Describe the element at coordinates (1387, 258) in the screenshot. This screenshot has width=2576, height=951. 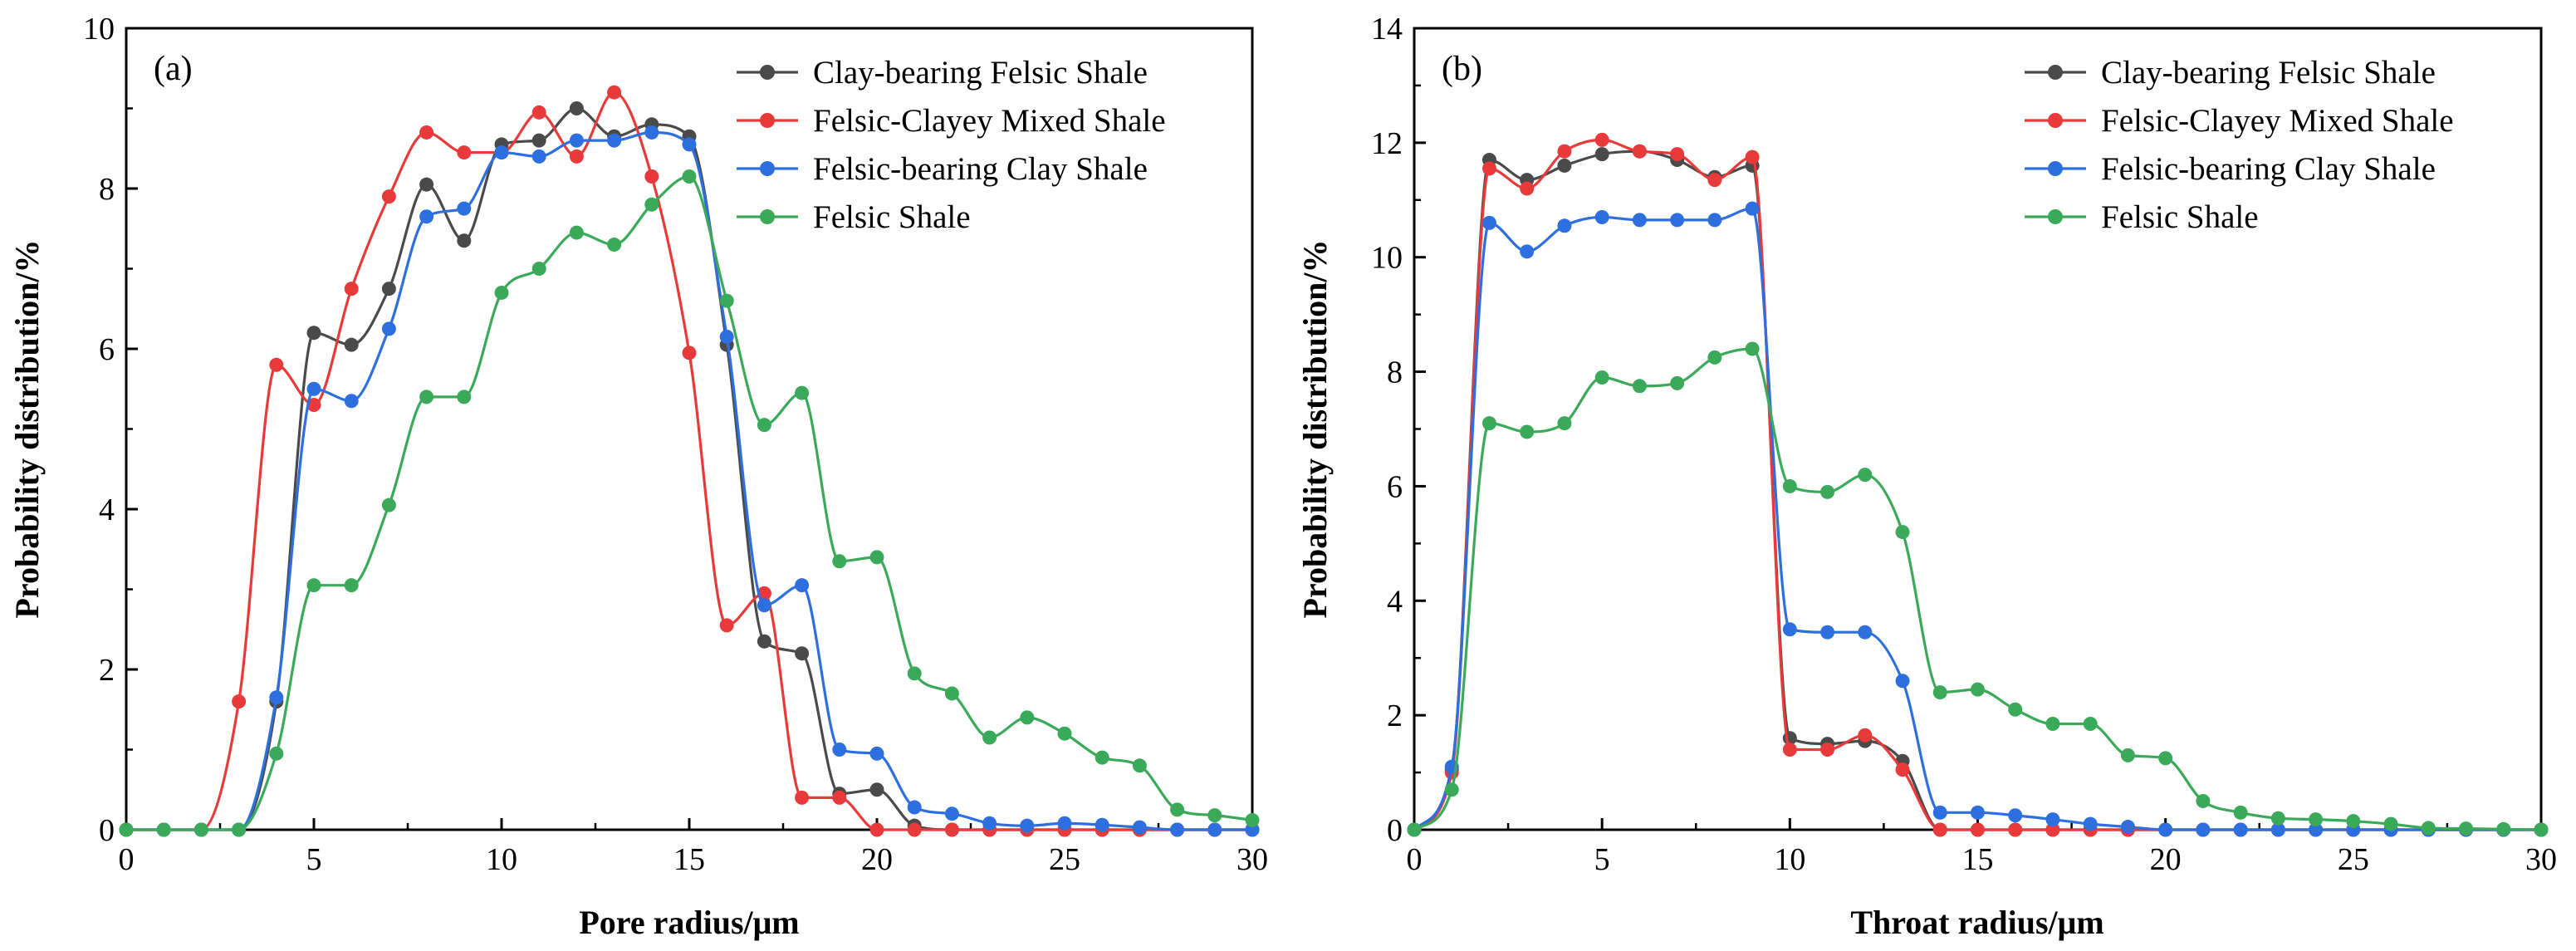
I see `panel-b-y-tick-label: 10` at that location.